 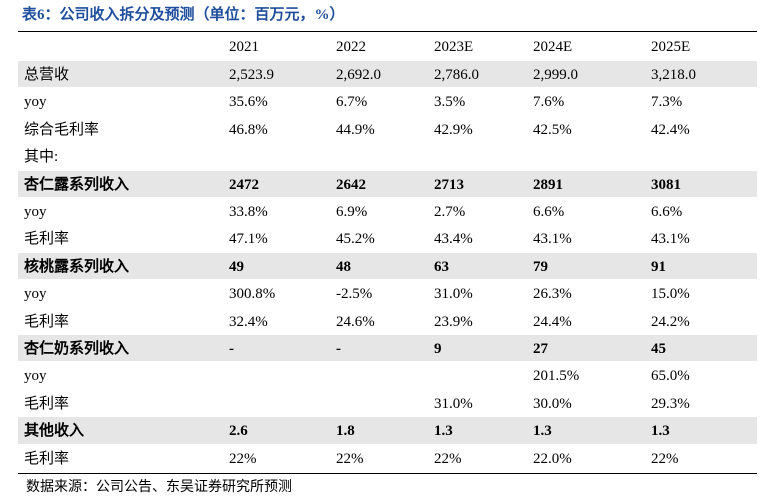 What do you see at coordinates (387, 31) in the screenshot?
I see `top-rule` at bounding box center [387, 31].